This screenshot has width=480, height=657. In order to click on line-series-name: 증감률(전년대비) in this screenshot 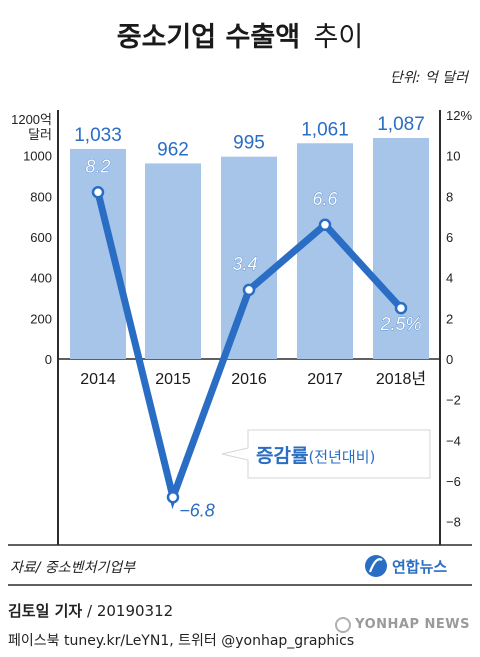, I will do `click(315, 456)`.